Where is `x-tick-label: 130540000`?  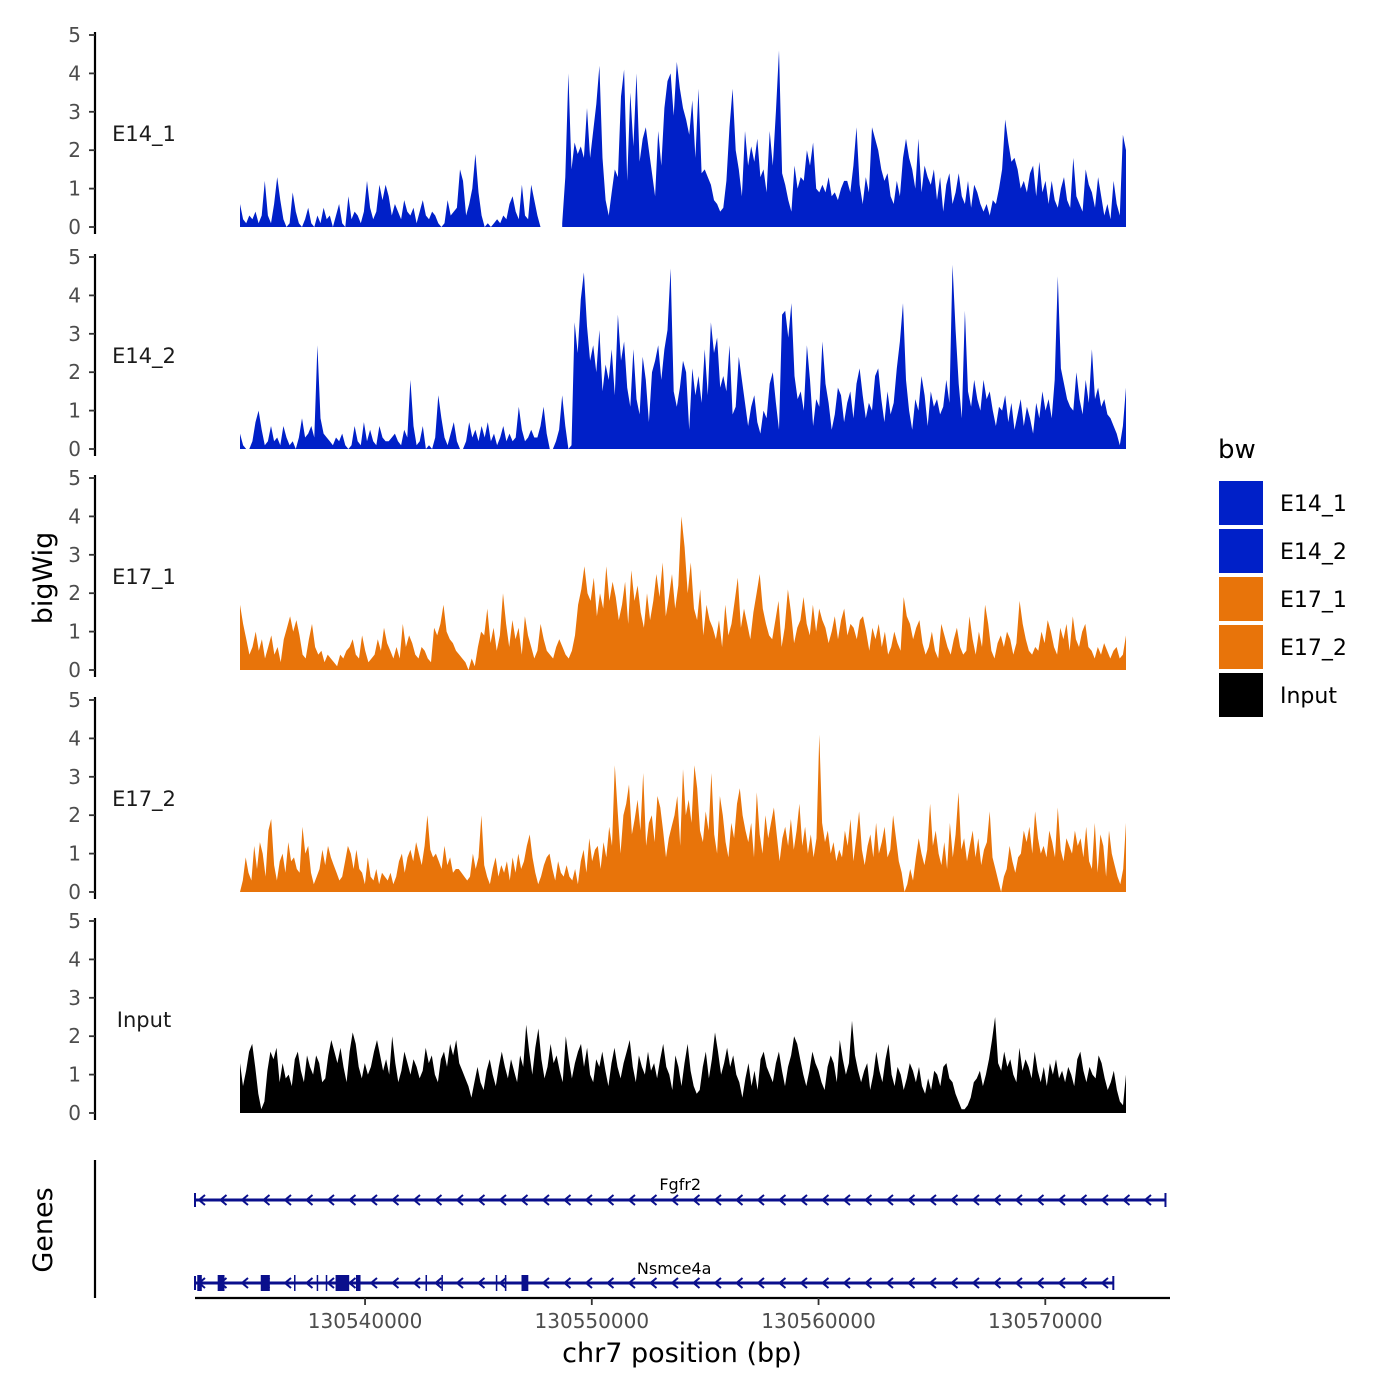 x-tick-label: 130540000 is located at coordinates (365, 1321).